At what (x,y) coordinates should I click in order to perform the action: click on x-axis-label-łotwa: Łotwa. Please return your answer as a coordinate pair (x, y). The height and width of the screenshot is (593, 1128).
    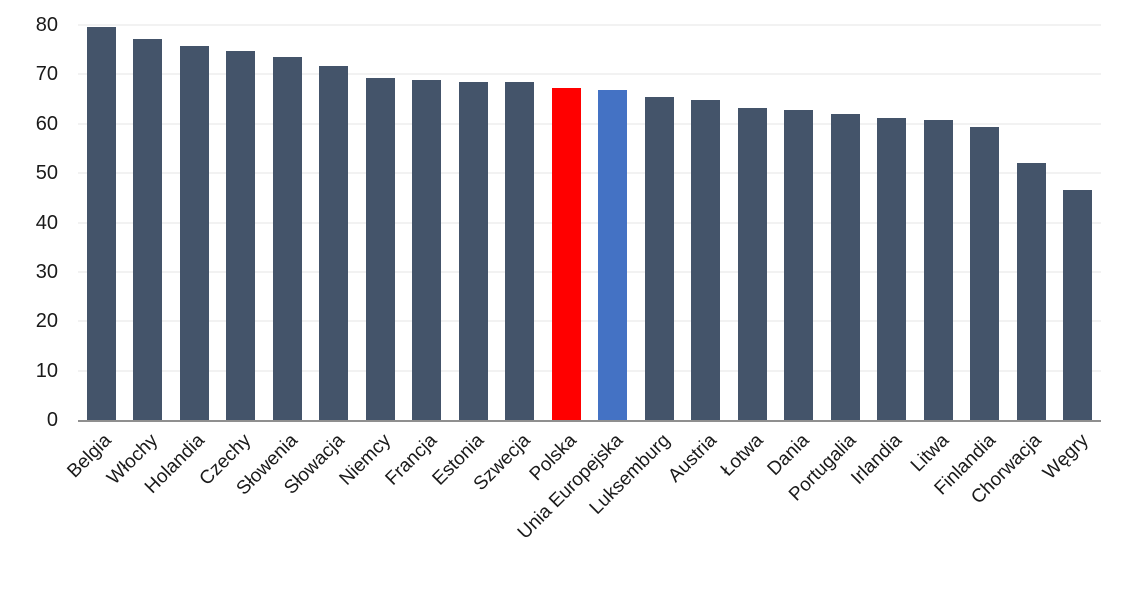
    Looking at the image, I should click on (742, 455).